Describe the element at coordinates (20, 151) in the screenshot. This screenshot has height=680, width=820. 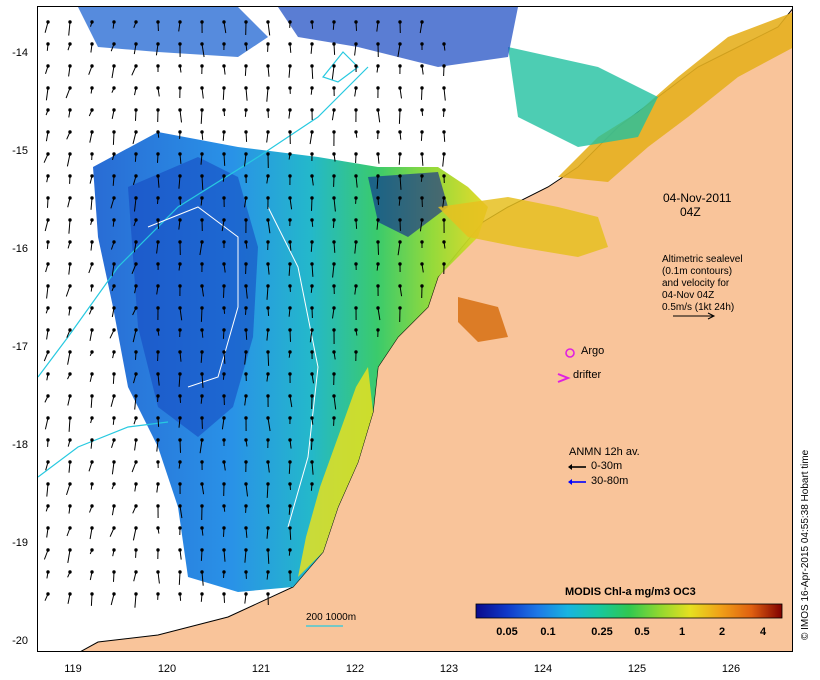
I see `lat-tick: -15` at that location.